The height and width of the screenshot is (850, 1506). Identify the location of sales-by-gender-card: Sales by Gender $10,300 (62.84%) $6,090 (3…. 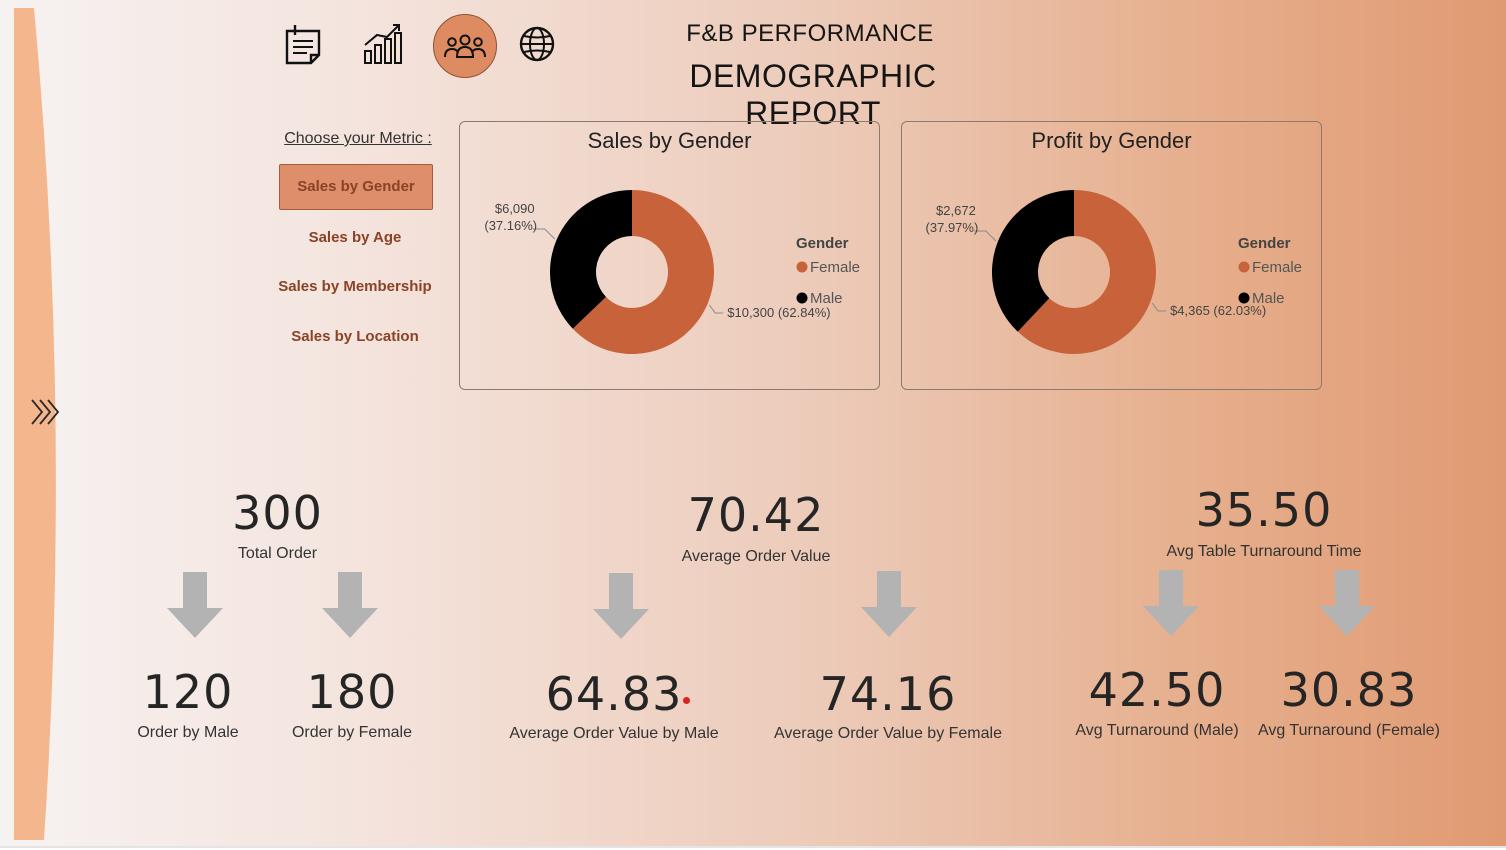
(669, 255).